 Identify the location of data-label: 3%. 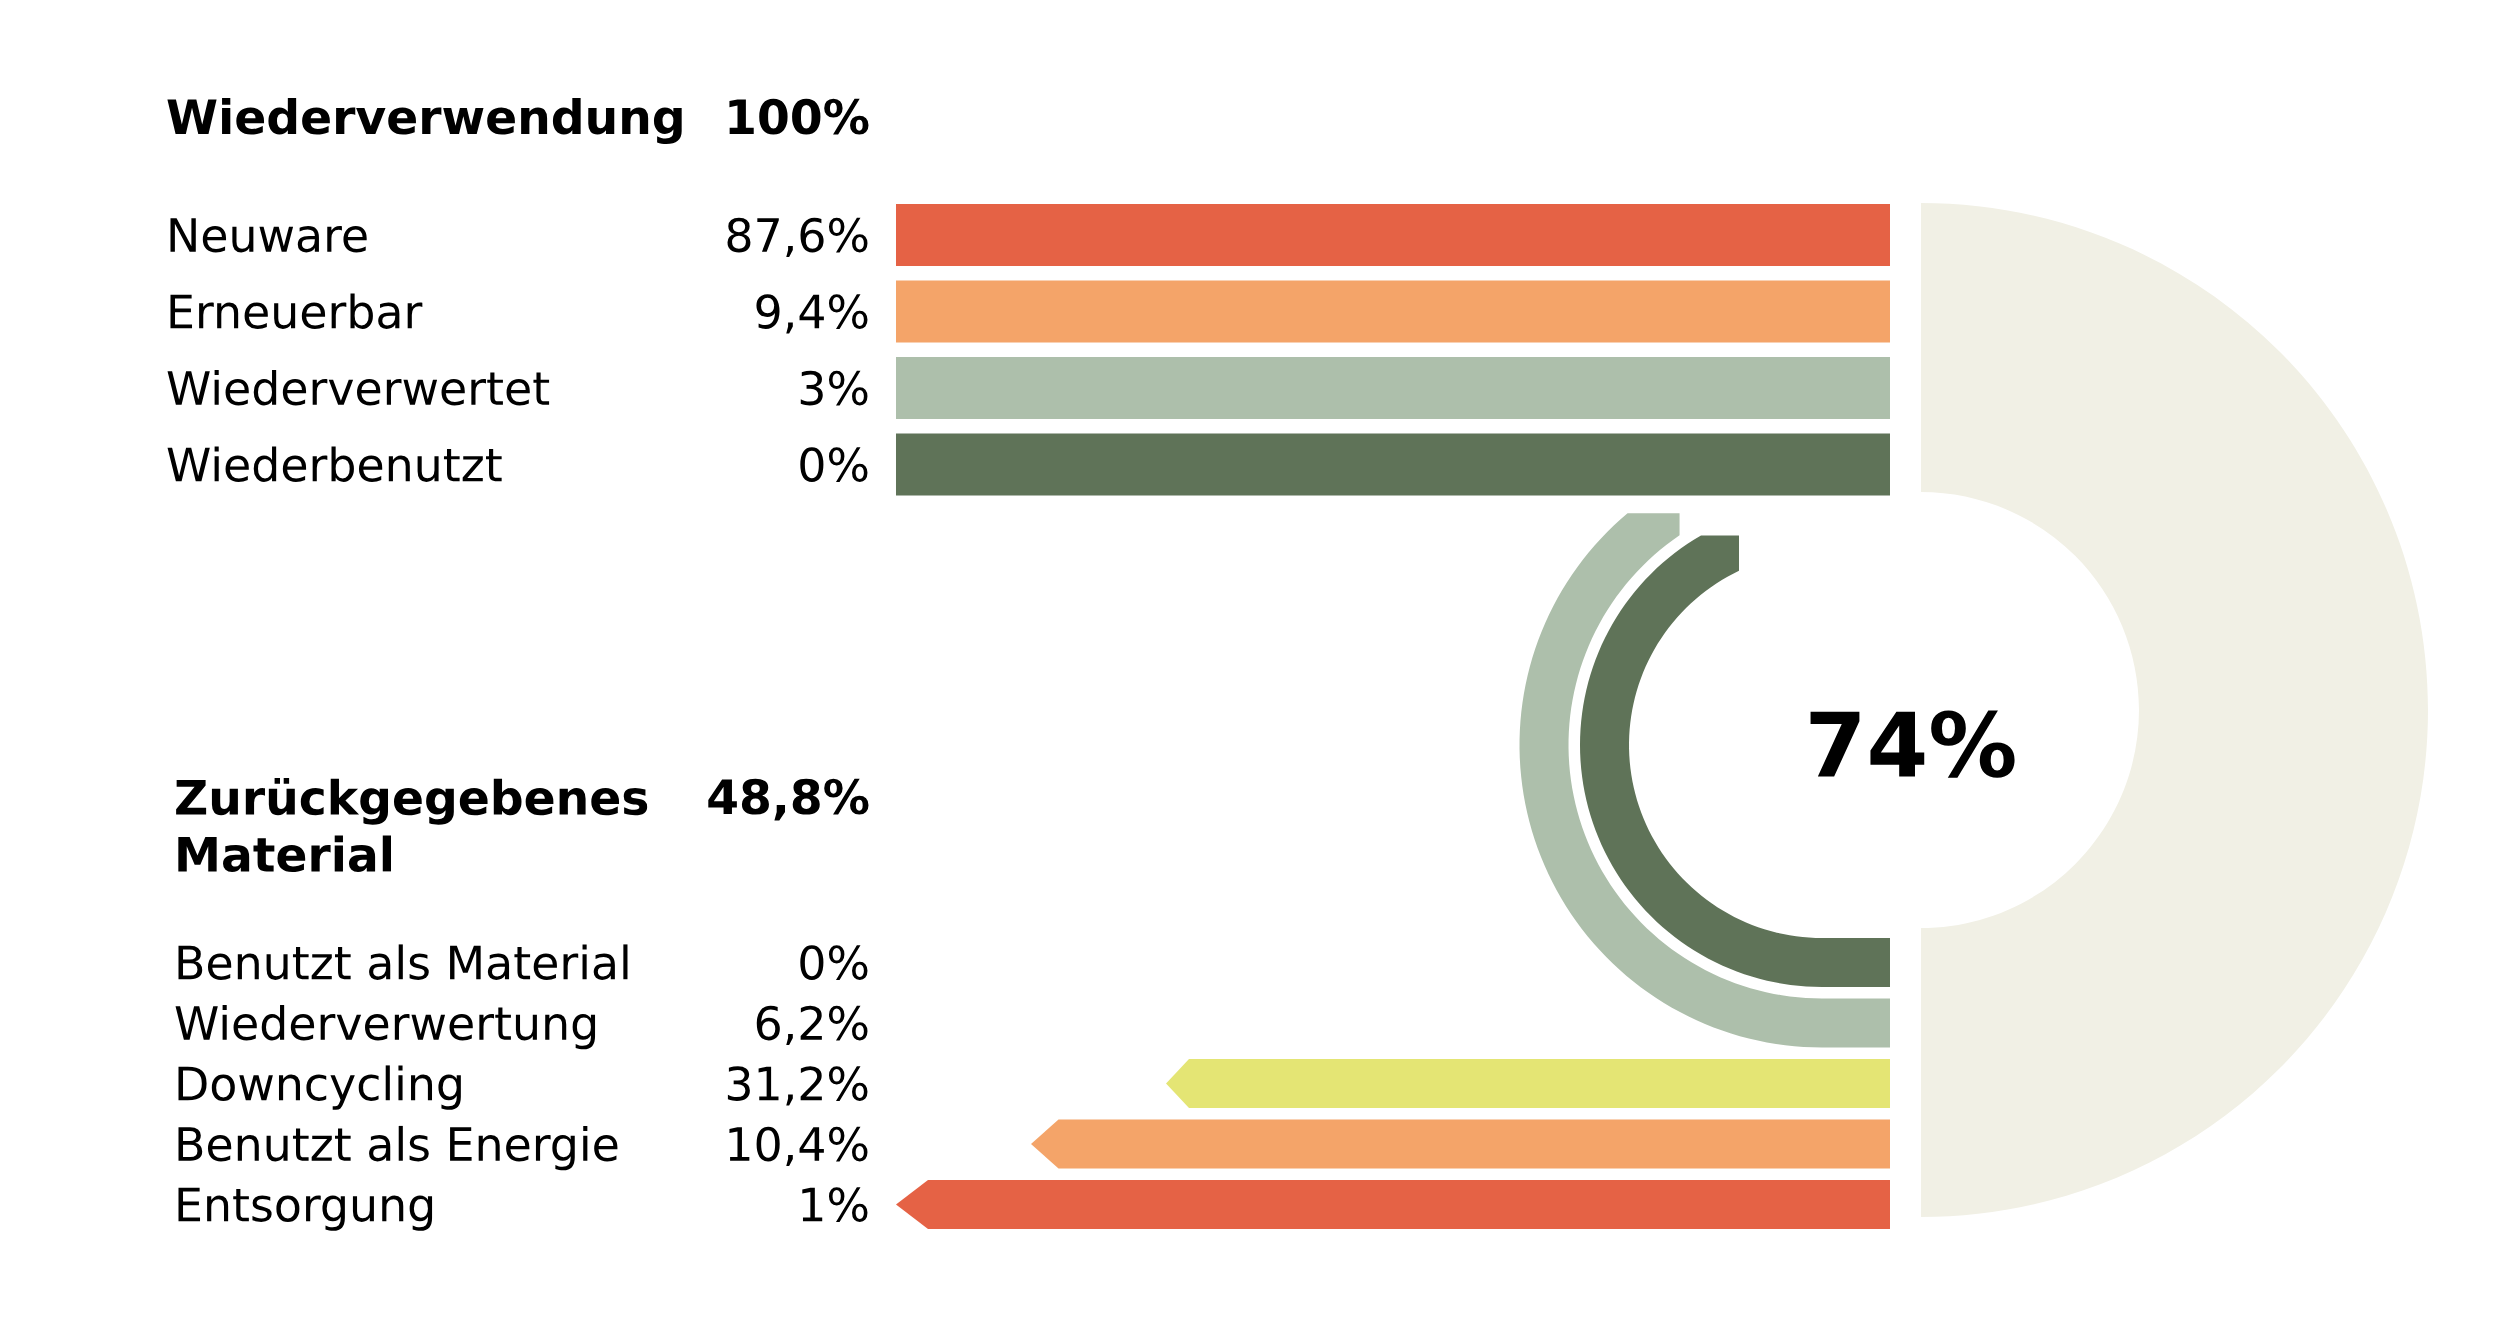
(834, 388).